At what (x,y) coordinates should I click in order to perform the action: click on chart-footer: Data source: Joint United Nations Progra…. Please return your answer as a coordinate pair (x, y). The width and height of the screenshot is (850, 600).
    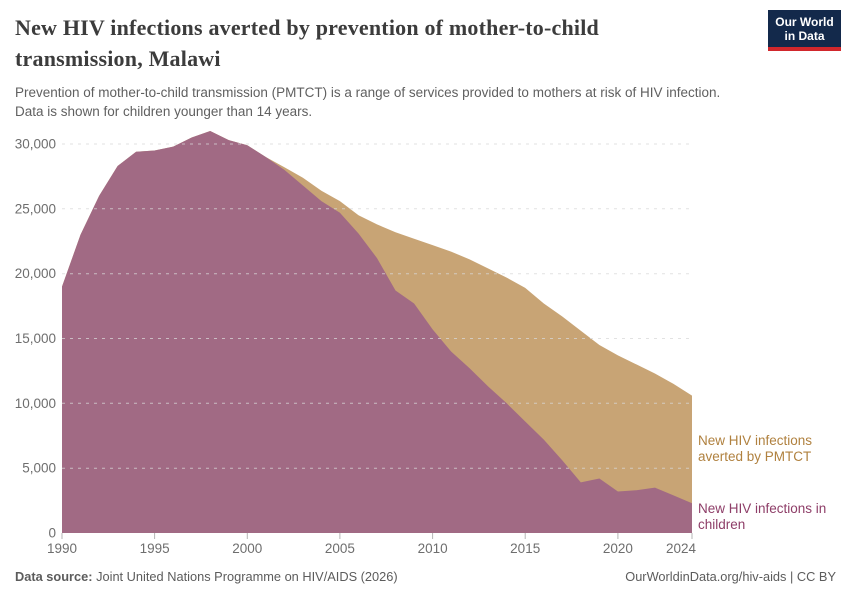
    Looking at the image, I should click on (425, 576).